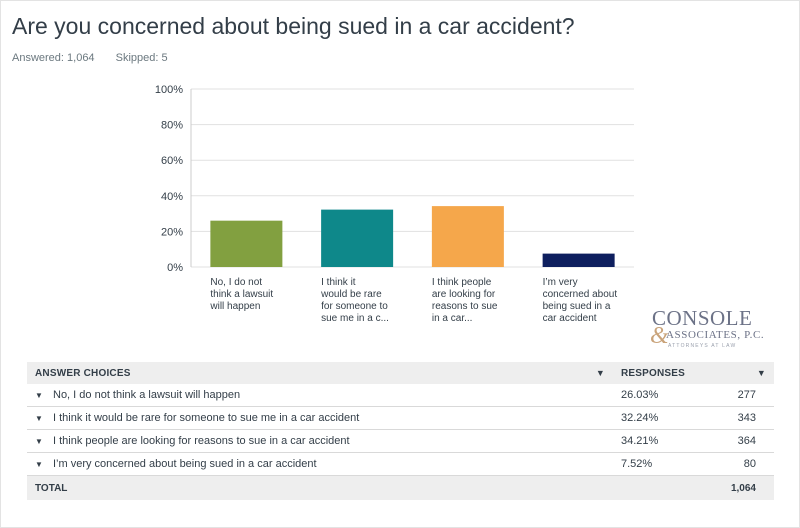 This screenshot has height=528, width=800. Describe the element at coordinates (141, 58) in the screenshot. I see `skipped-count: Skipped: 5` at that location.